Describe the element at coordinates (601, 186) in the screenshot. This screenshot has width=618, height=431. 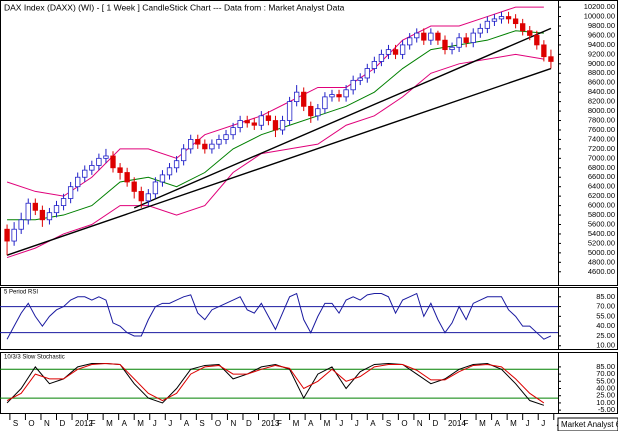
I see `y-tick-label: 6400.00` at that location.